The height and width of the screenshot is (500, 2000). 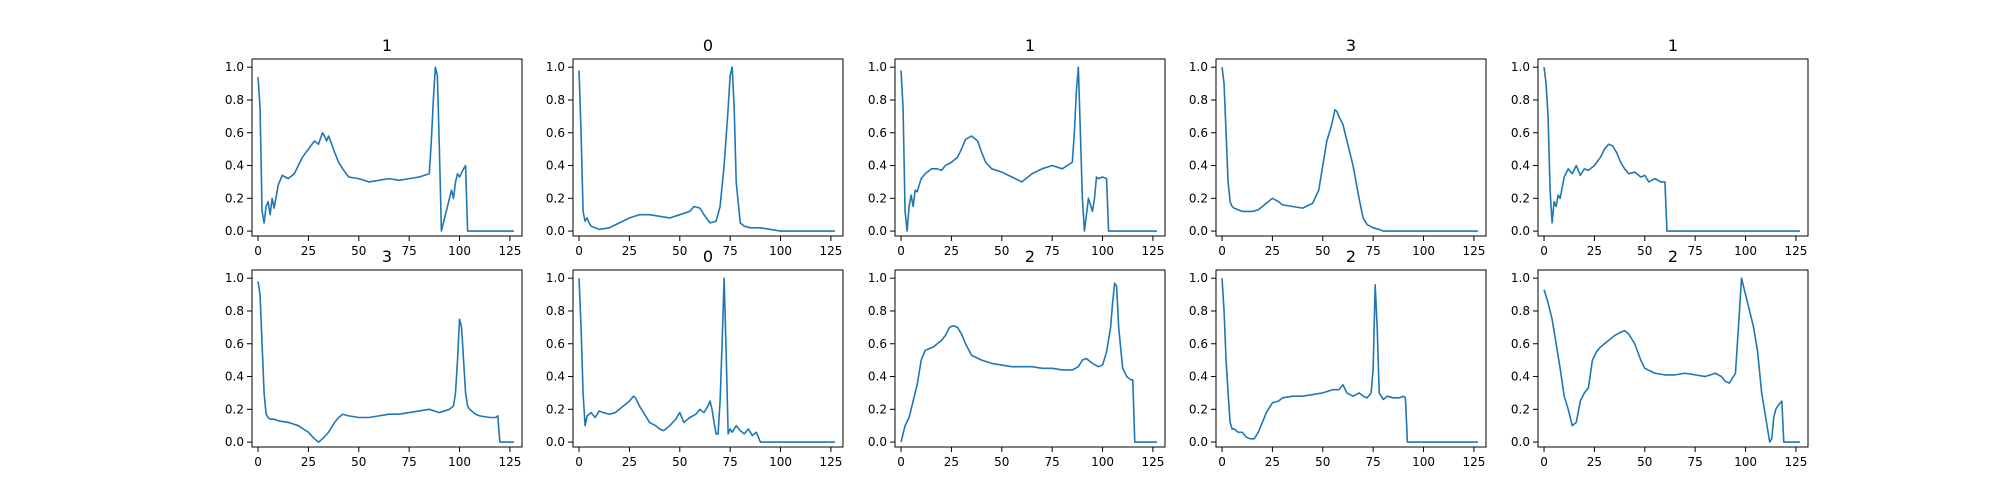 I want to click on subplot-9: 0 25 50 75 100 125 0.0 0.2 0.4 0.6 0.8 1.0 2, so click(x=1338, y=358).